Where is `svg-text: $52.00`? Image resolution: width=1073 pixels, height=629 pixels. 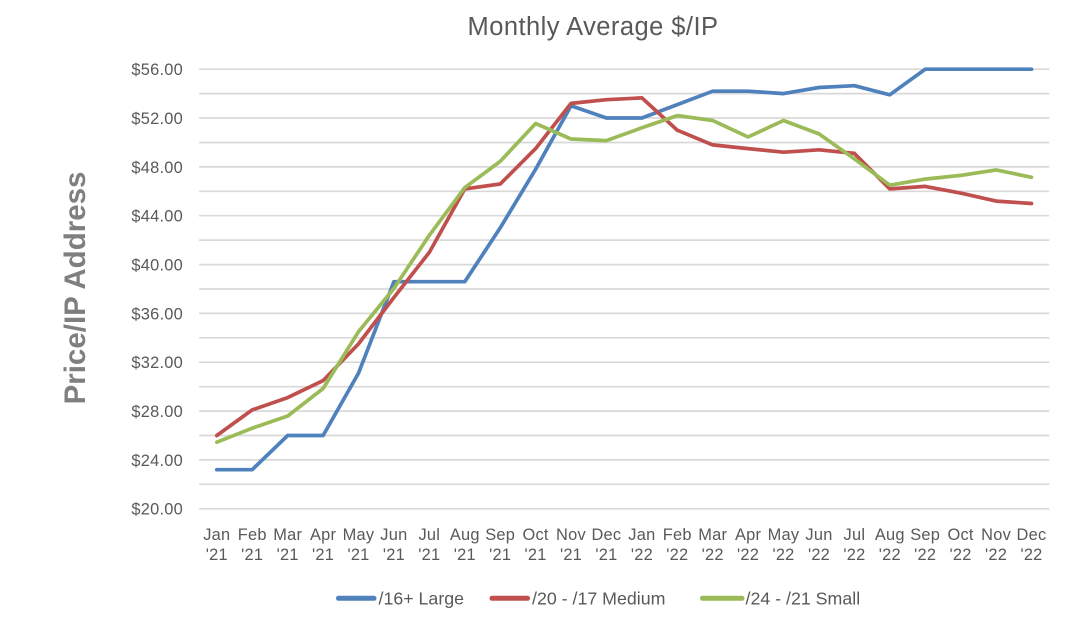
svg-text: $52.00 is located at coordinates (157, 119).